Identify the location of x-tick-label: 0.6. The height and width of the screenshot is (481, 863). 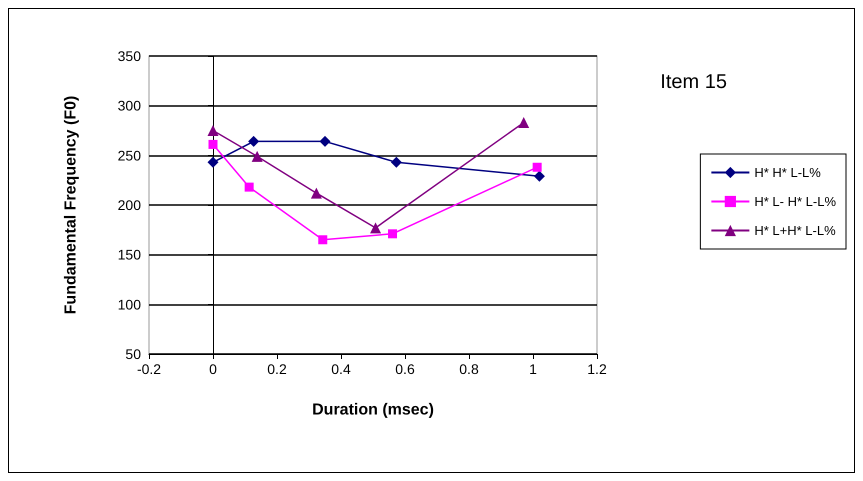
(405, 369).